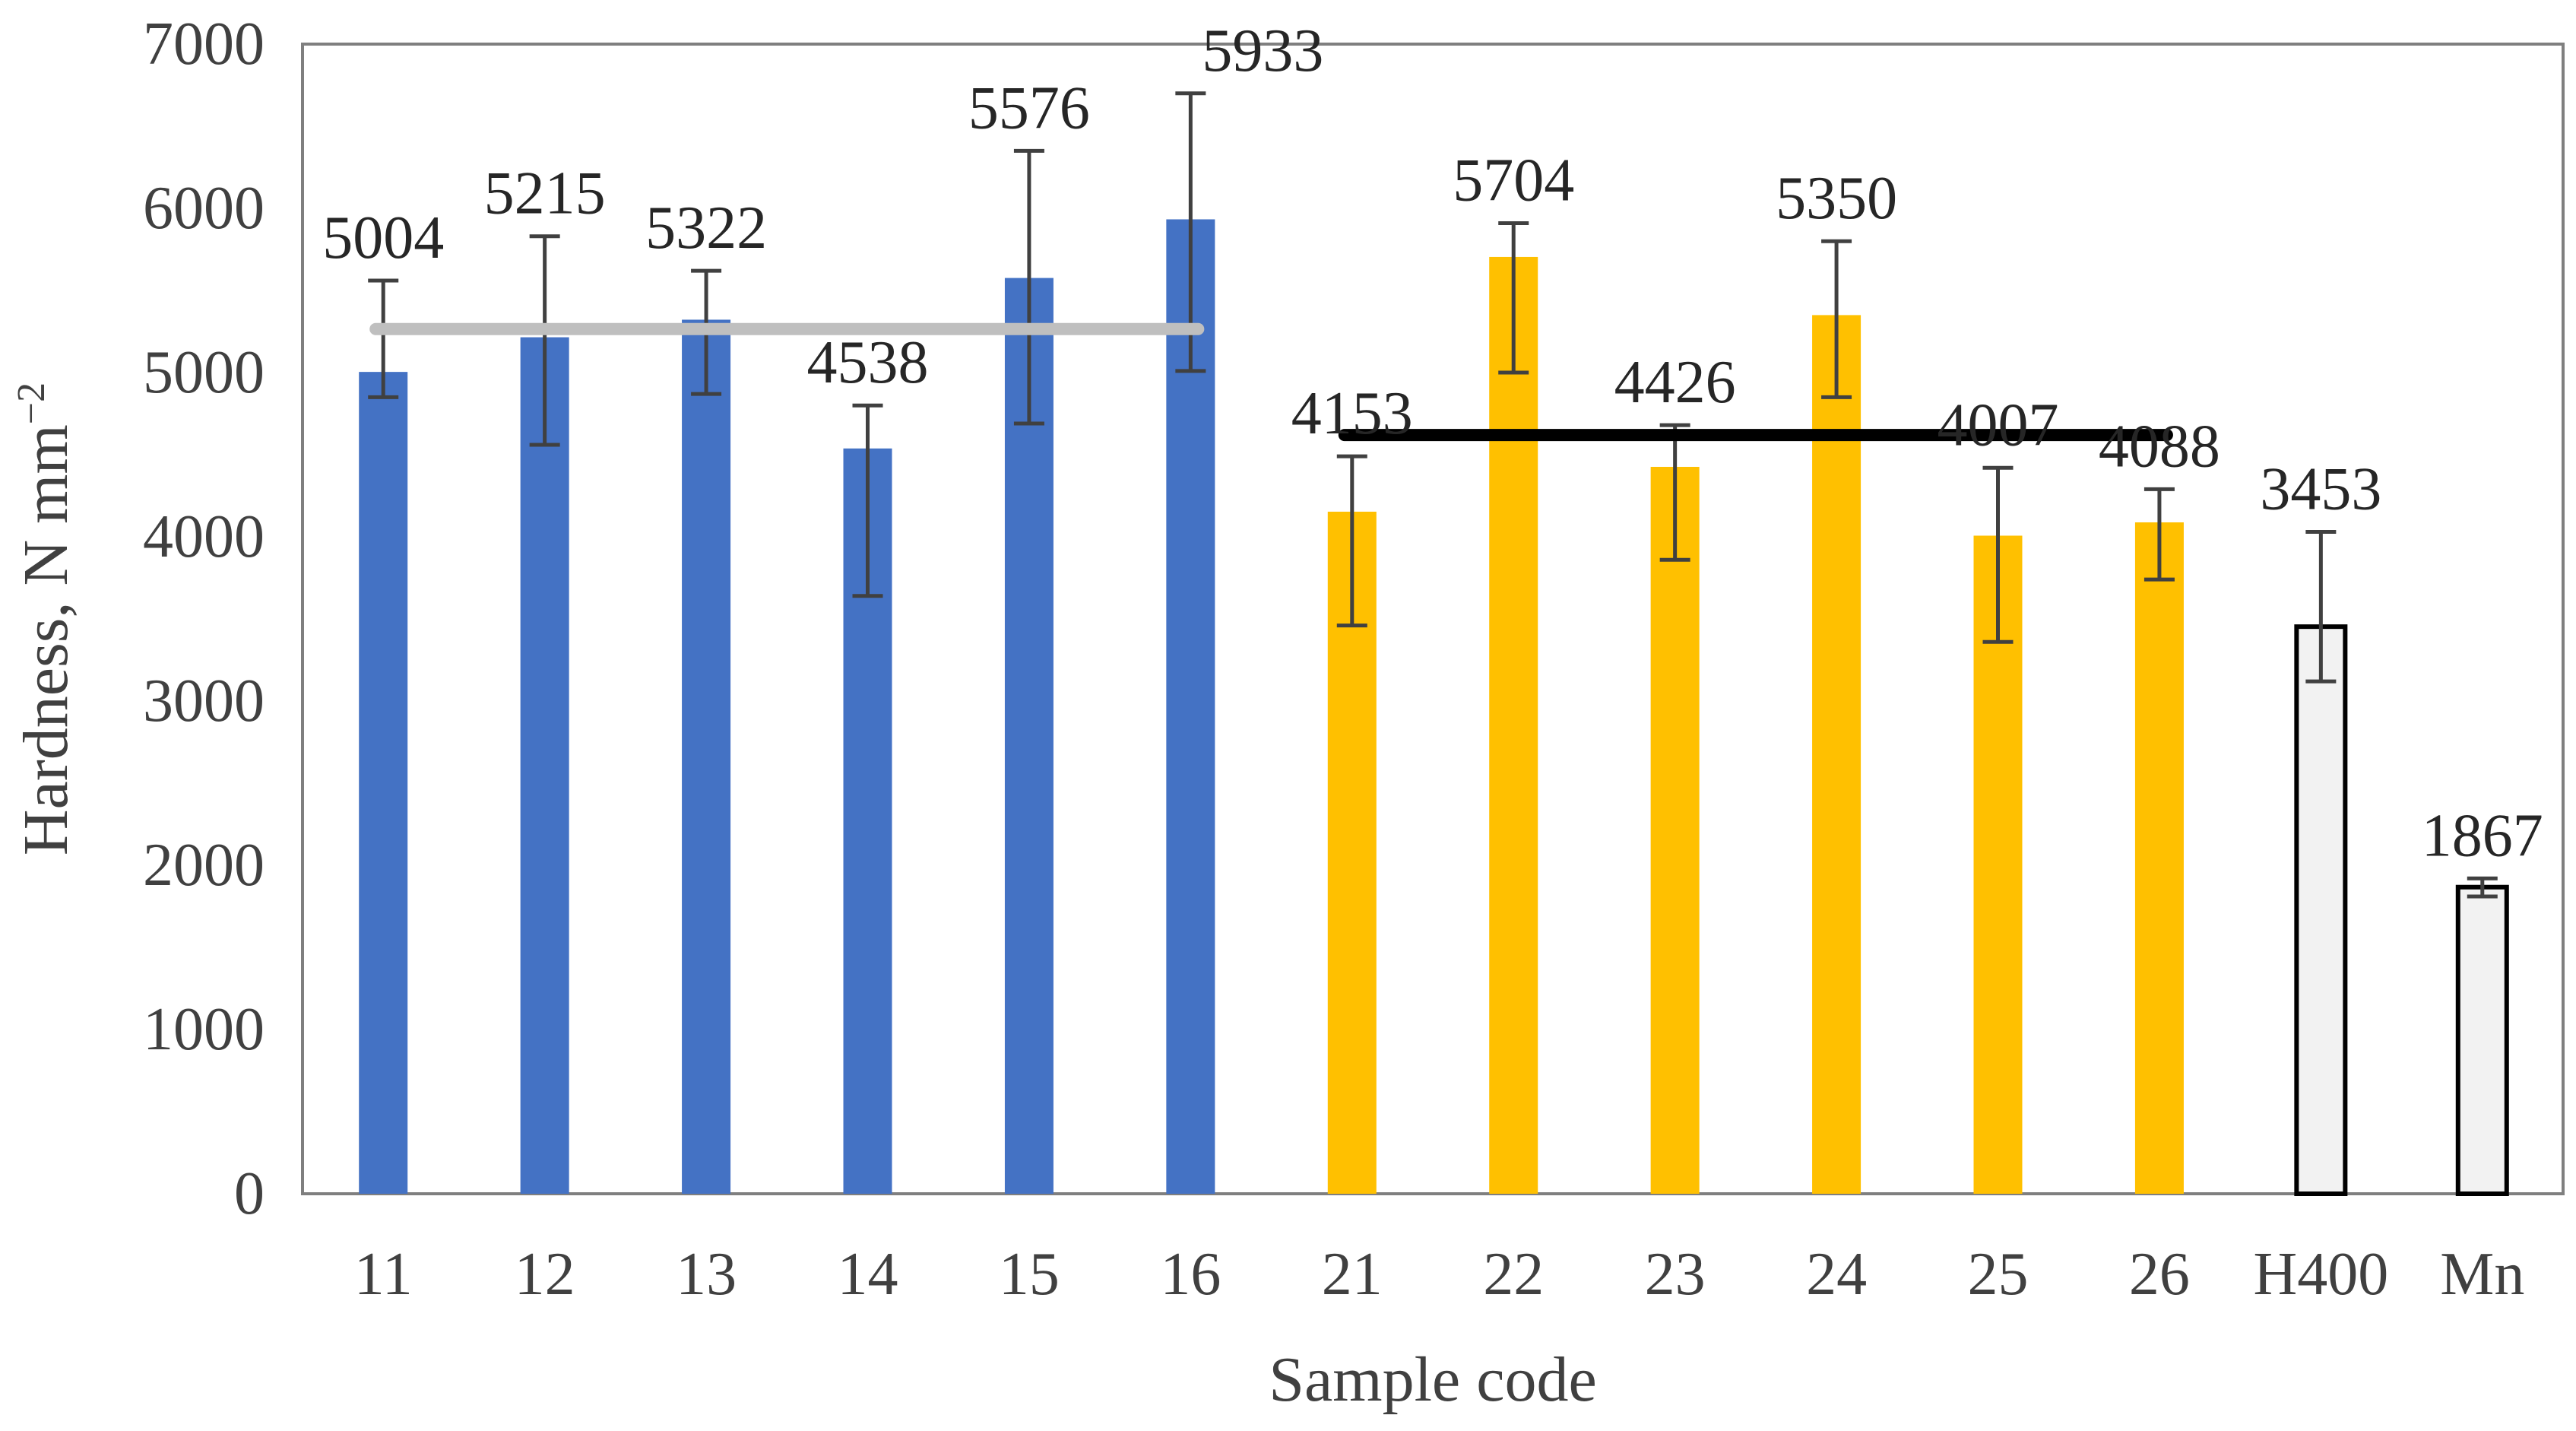 The width and height of the screenshot is (2576, 1431). What do you see at coordinates (2320, 489) in the screenshot?
I see `data-label-H400: 3453` at bounding box center [2320, 489].